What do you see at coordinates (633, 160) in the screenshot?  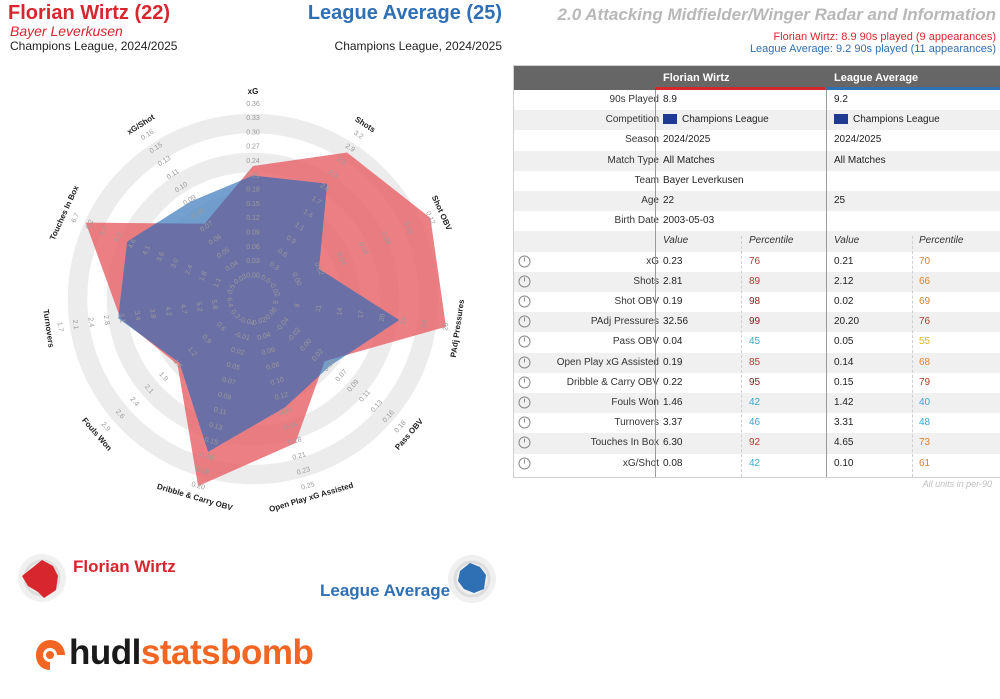 I see `row-label: Match Type` at bounding box center [633, 160].